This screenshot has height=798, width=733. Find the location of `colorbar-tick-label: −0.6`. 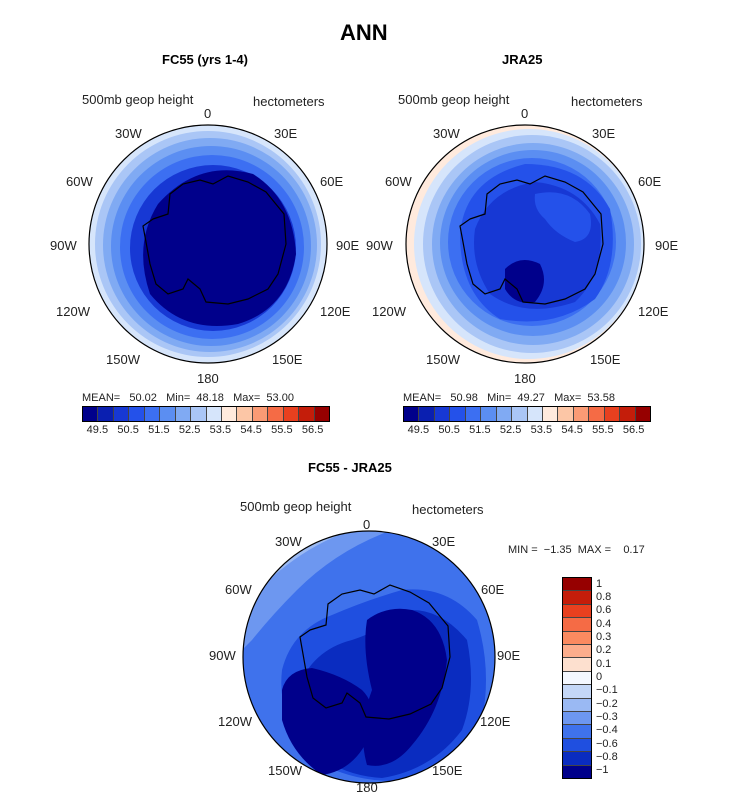

colorbar-tick-label: −0.6 is located at coordinates (607, 743).